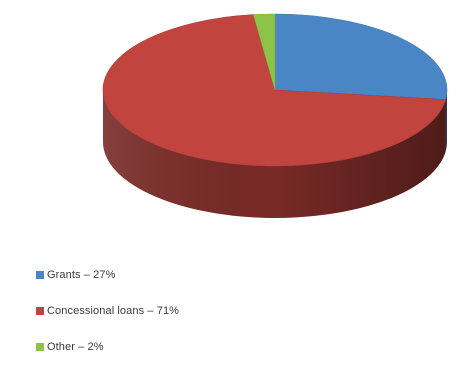  What do you see at coordinates (75, 347) in the screenshot?
I see `legend-label-other: Other – 2%` at bounding box center [75, 347].